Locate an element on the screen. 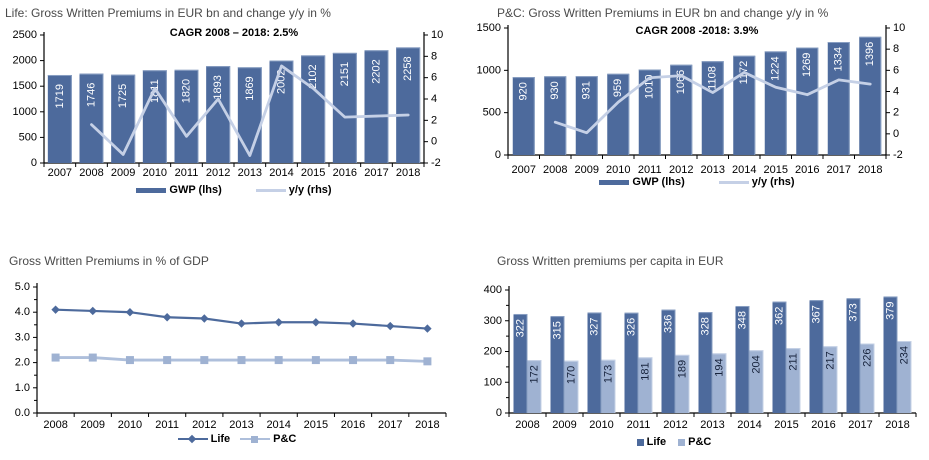  legend-label-life: Life is located at coordinates (656, 442).